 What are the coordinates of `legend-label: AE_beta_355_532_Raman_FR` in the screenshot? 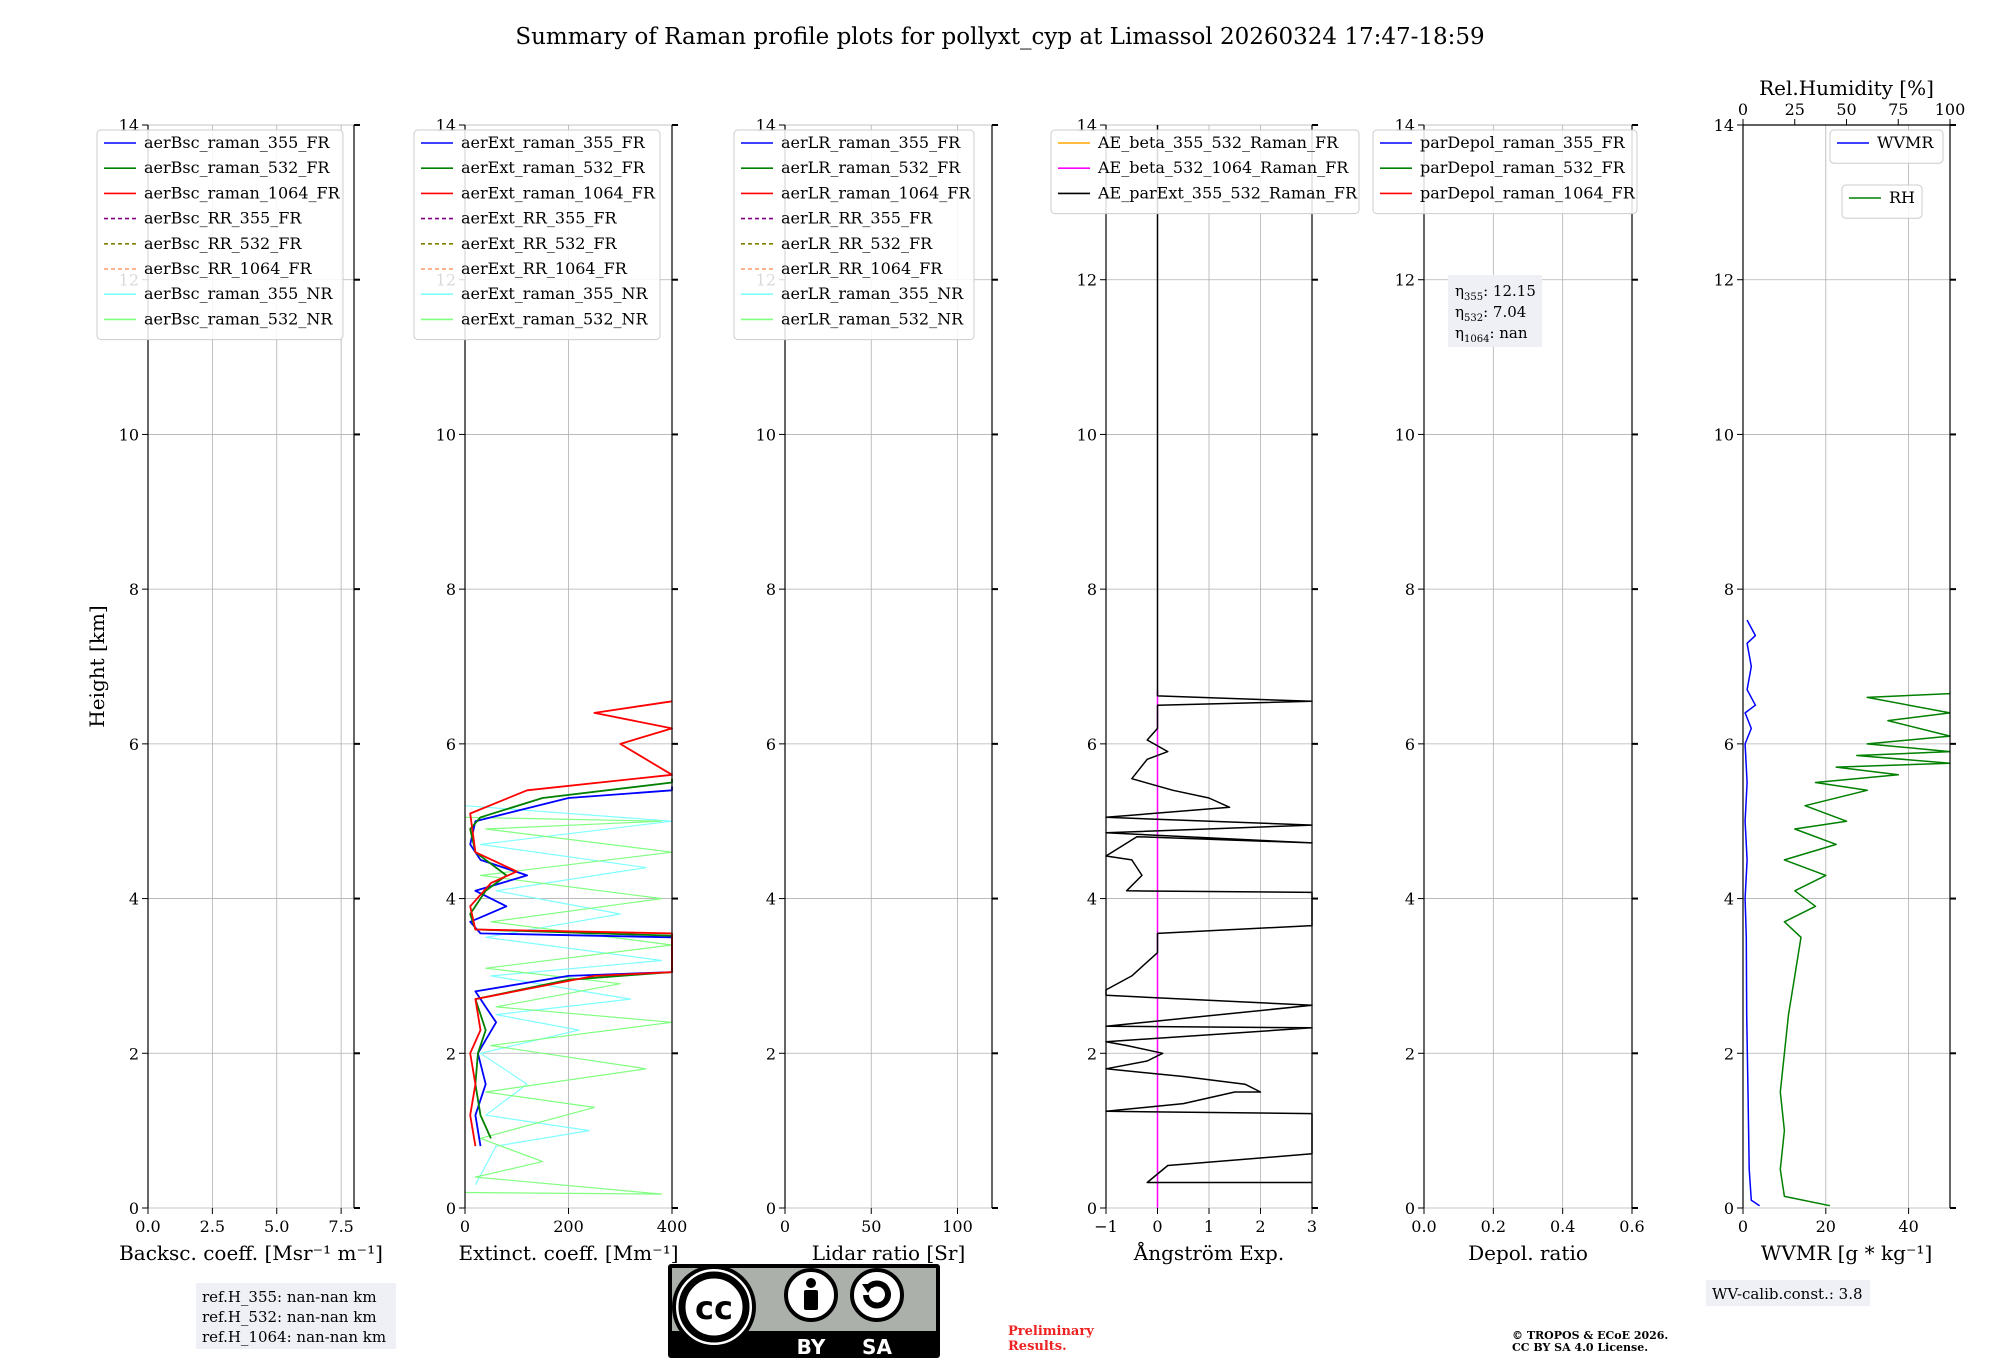 It's located at (1218, 142).